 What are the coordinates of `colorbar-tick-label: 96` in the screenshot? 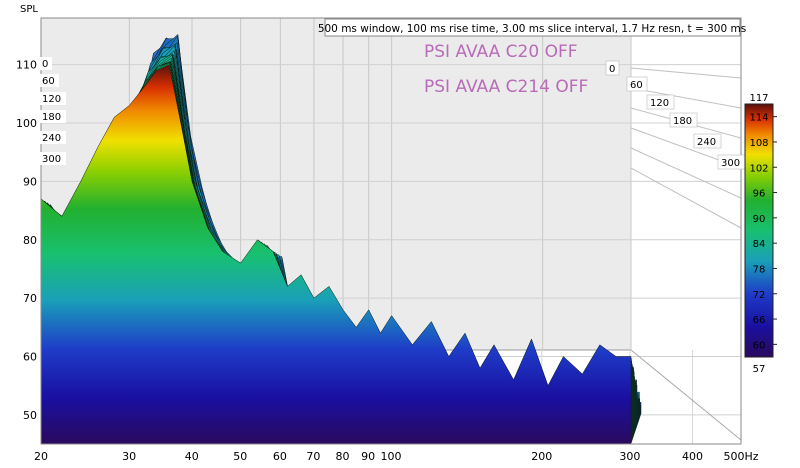 It's located at (759, 194).